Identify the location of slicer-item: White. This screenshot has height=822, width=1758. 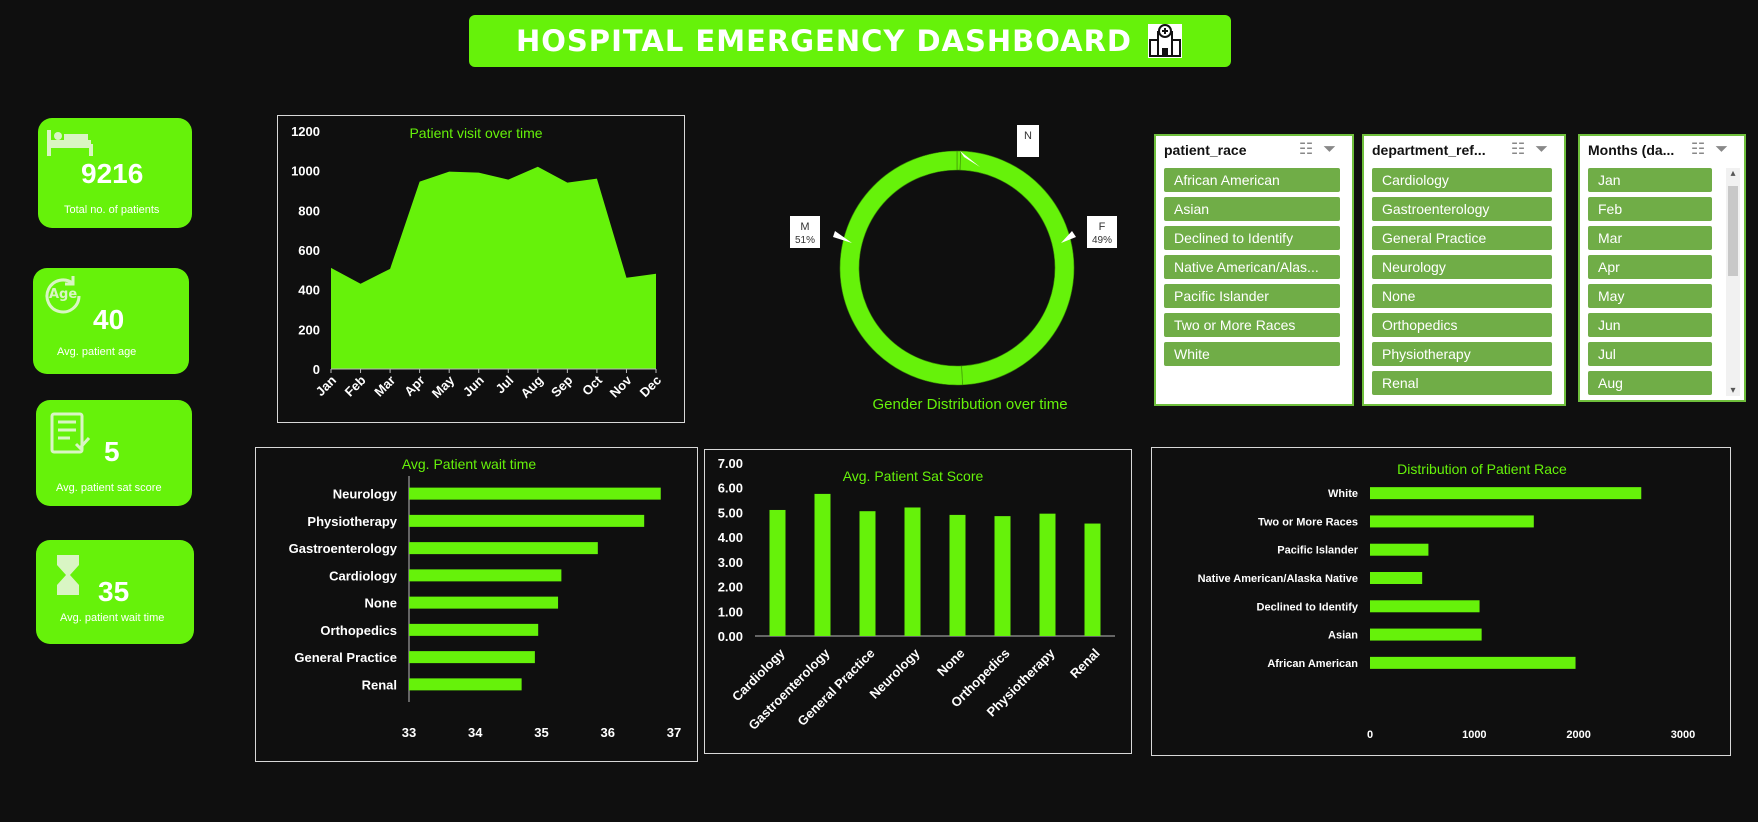
(1252, 354).